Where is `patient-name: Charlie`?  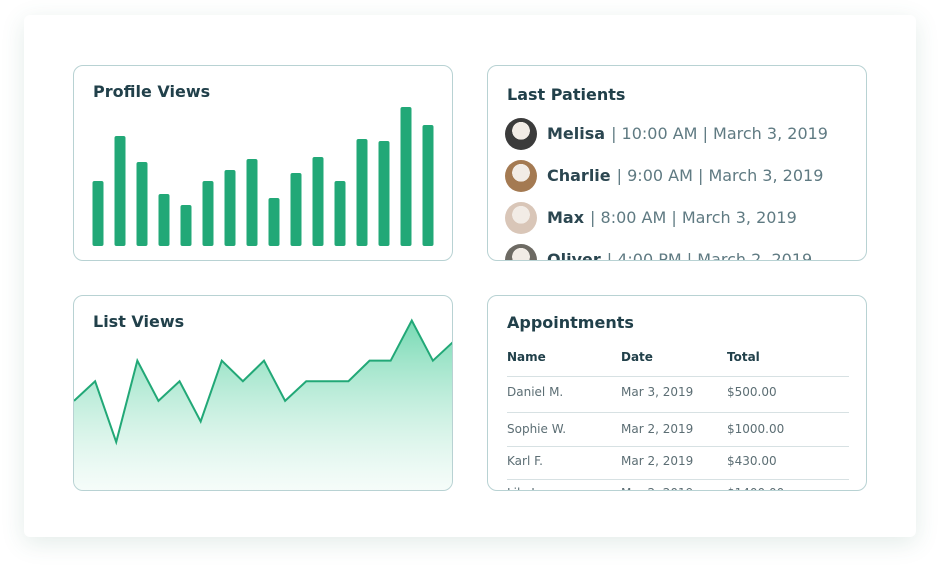 patient-name: Charlie is located at coordinates (579, 175).